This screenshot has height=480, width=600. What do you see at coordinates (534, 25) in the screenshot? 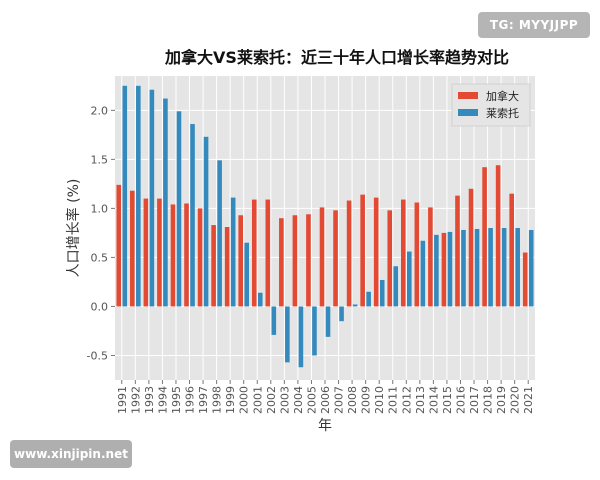
I see `top-right-watermark: TG: MYYJJPP` at bounding box center [534, 25].